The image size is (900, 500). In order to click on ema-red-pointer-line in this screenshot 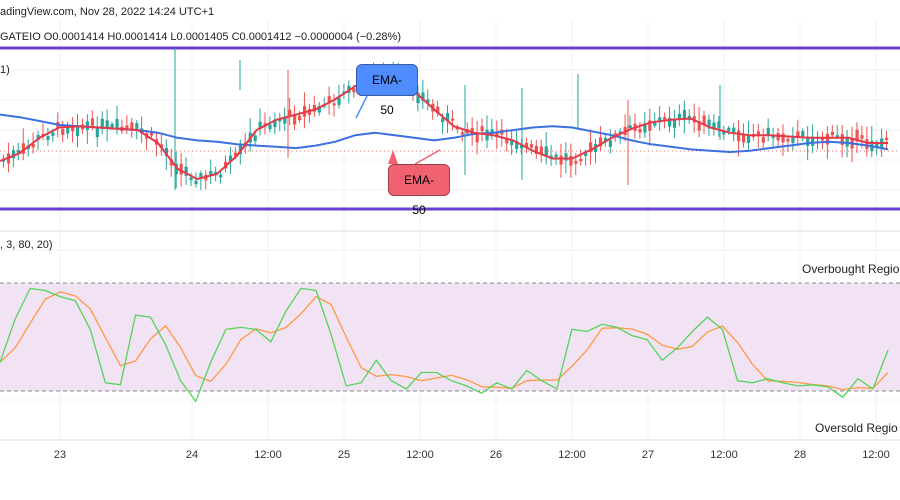, I will do `click(427, 157)`.